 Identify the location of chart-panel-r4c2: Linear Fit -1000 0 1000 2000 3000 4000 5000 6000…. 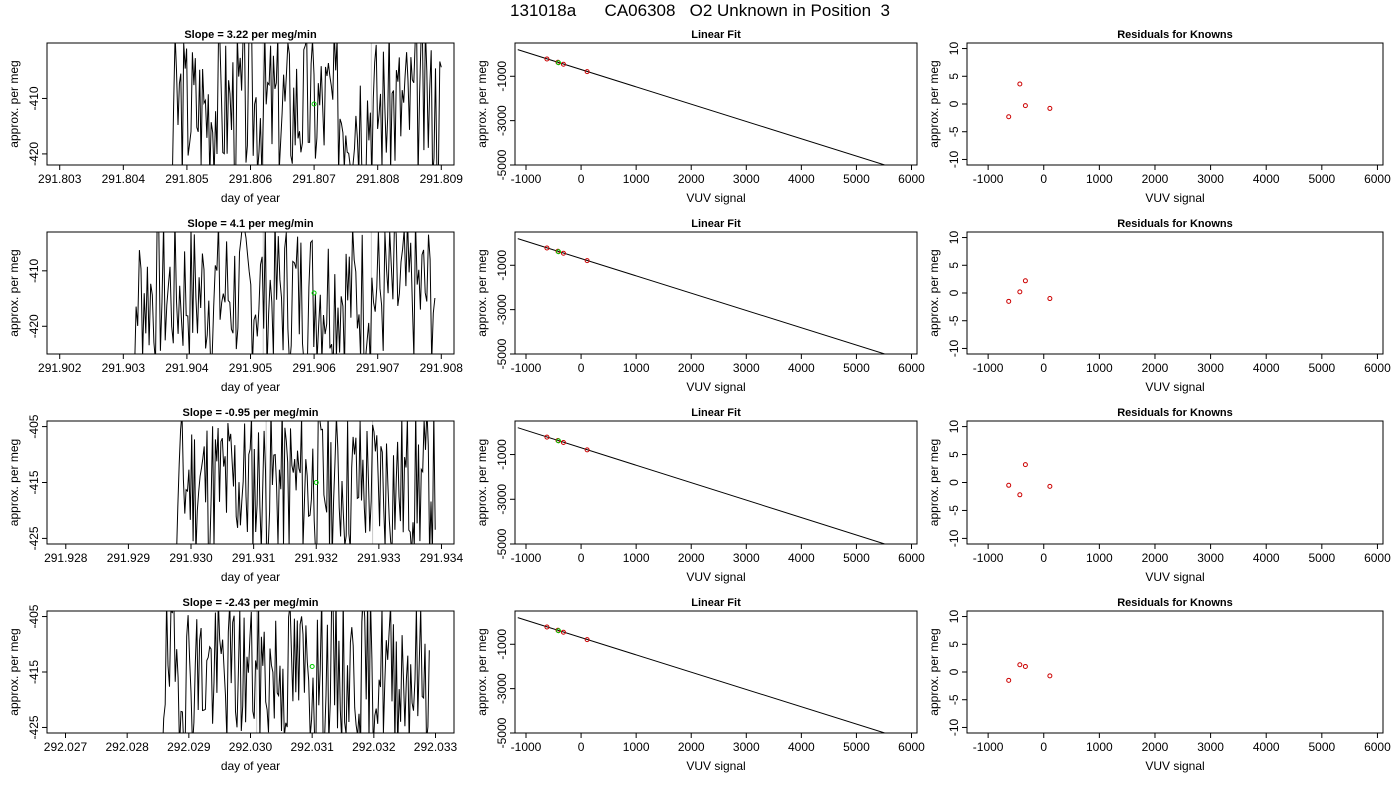
(700, 685).